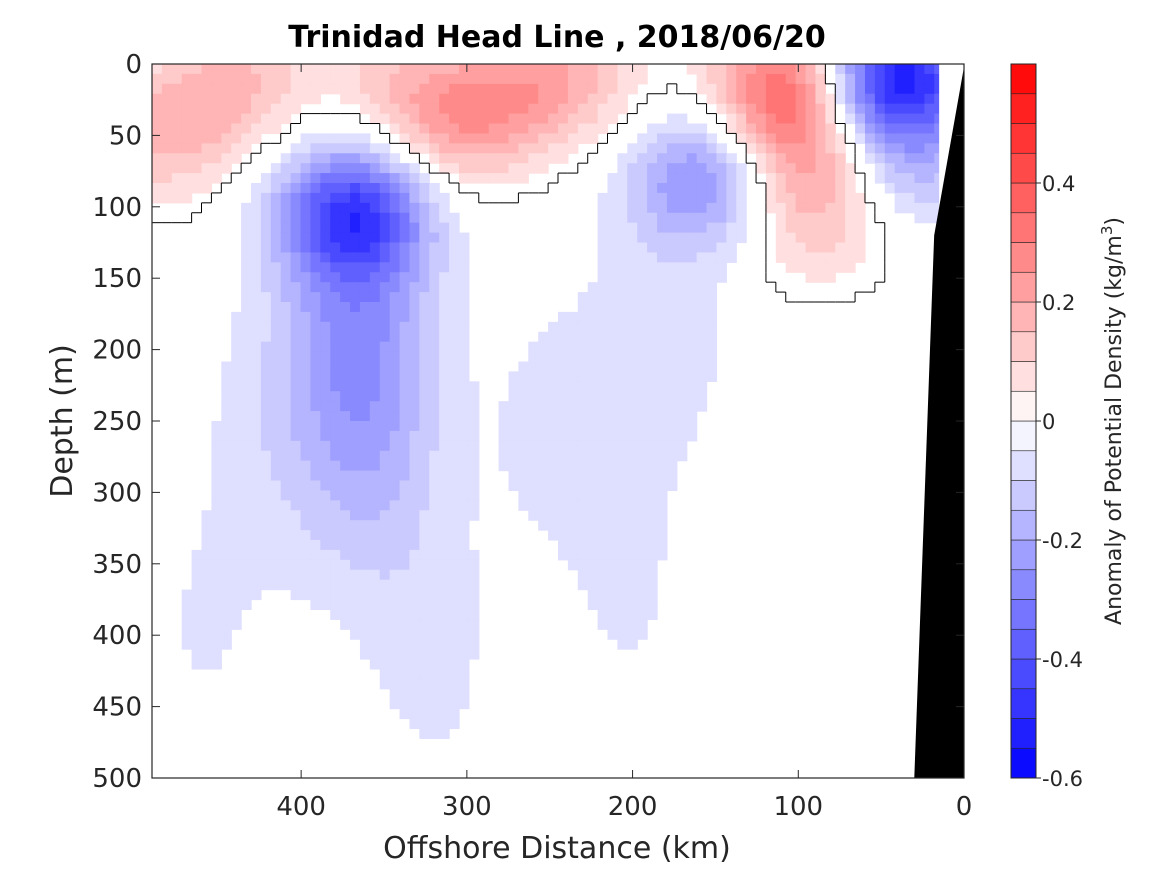 This screenshot has width=1167, height=875. Describe the element at coordinates (1023, 555) in the screenshot. I see `colorbar-level` at that location.